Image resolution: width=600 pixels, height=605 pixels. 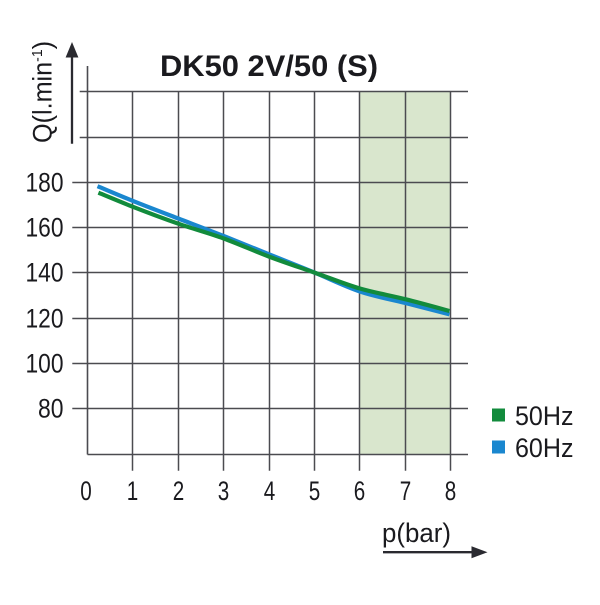 I want to click on svg-text: 140, so click(x=45, y=273).